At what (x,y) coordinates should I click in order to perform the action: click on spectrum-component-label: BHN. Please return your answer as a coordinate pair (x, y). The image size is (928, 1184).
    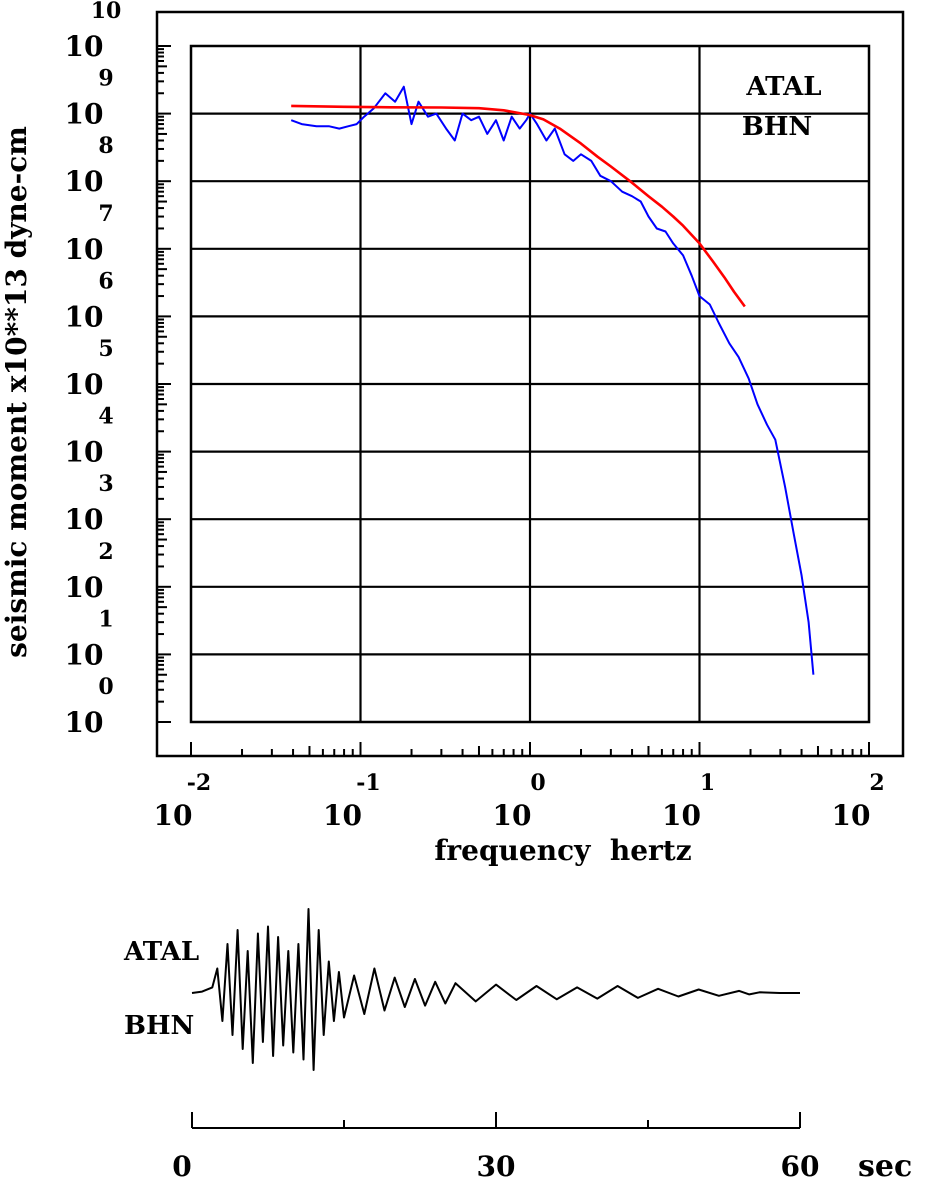
    Looking at the image, I should click on (777, 127).